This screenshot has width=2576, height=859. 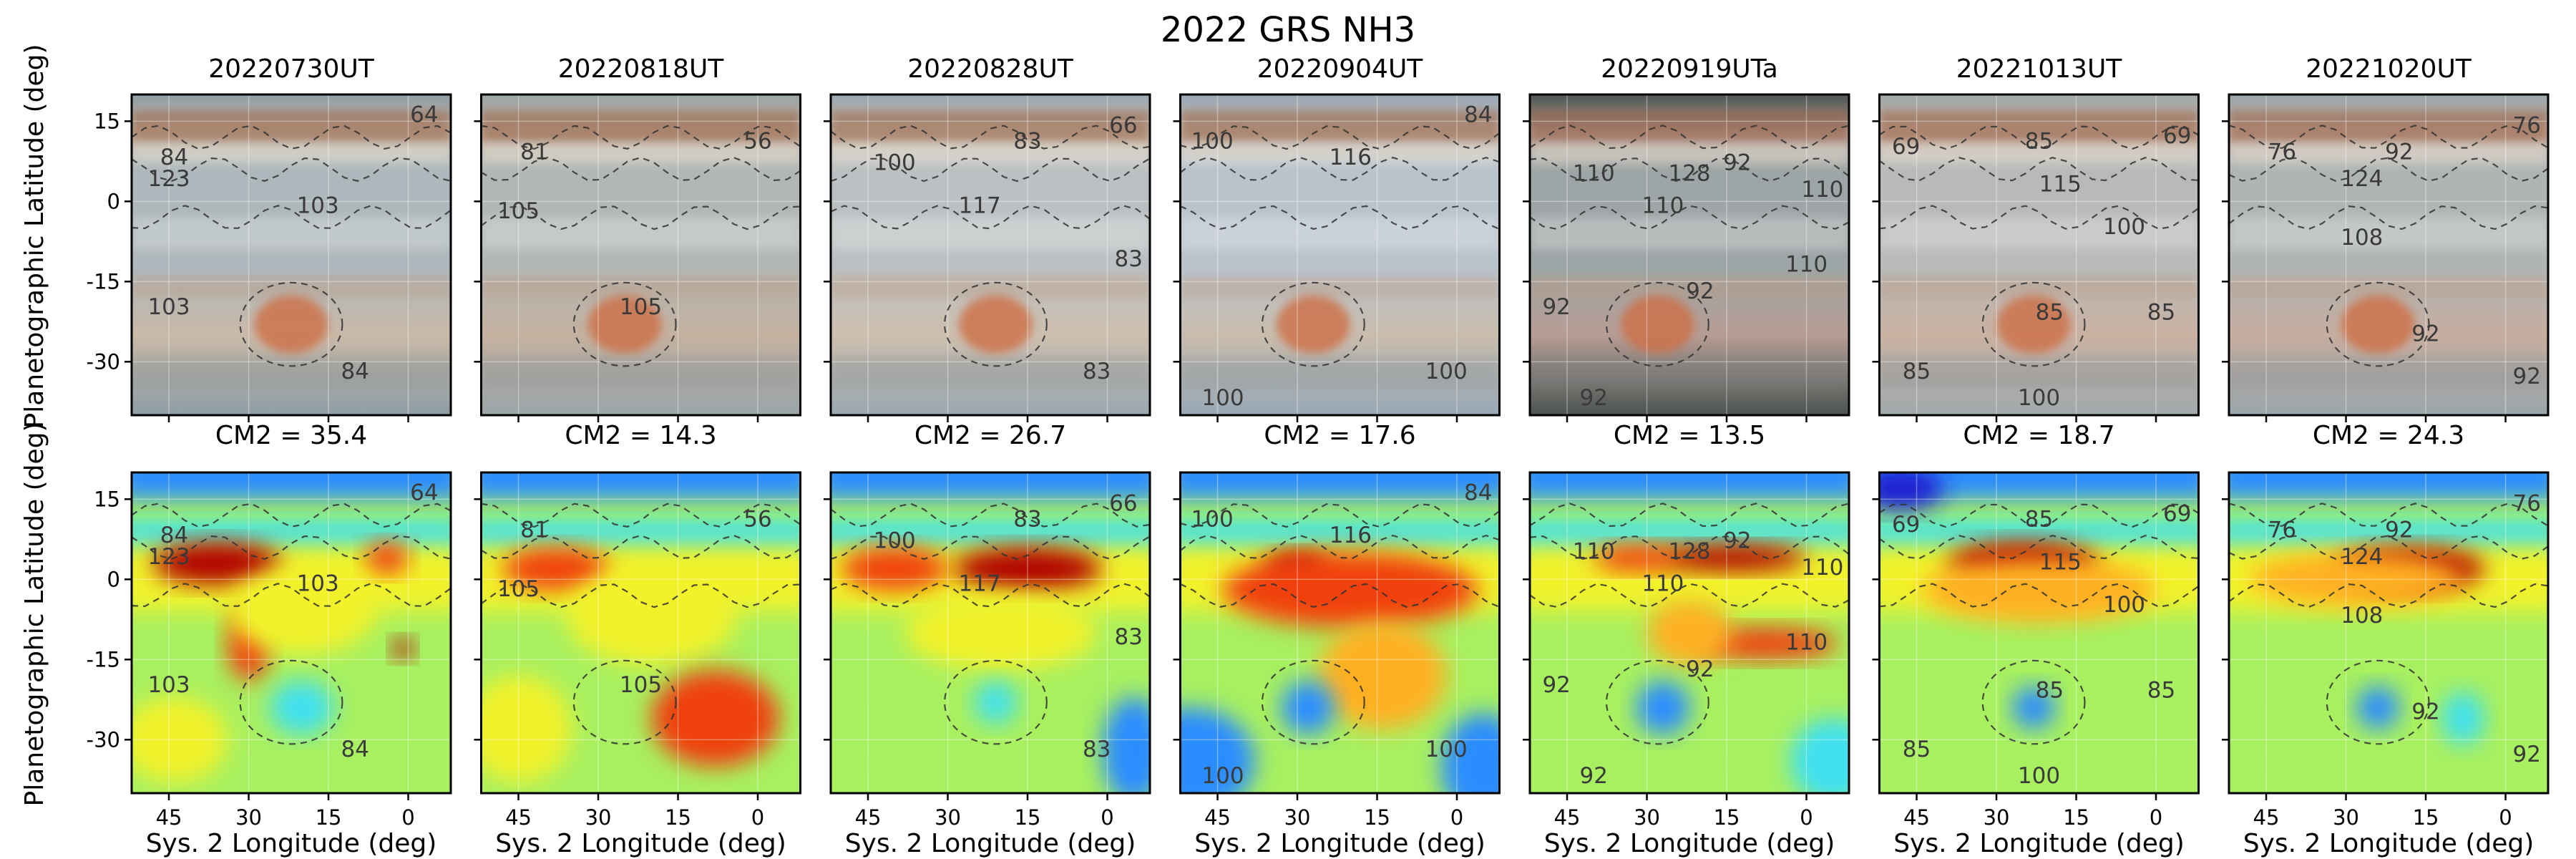 I want to click on nh3-heatmap-panel: 69 85 115 69 100 85 85 85 100 45 30 15 0, so click(x=2036, y=650).